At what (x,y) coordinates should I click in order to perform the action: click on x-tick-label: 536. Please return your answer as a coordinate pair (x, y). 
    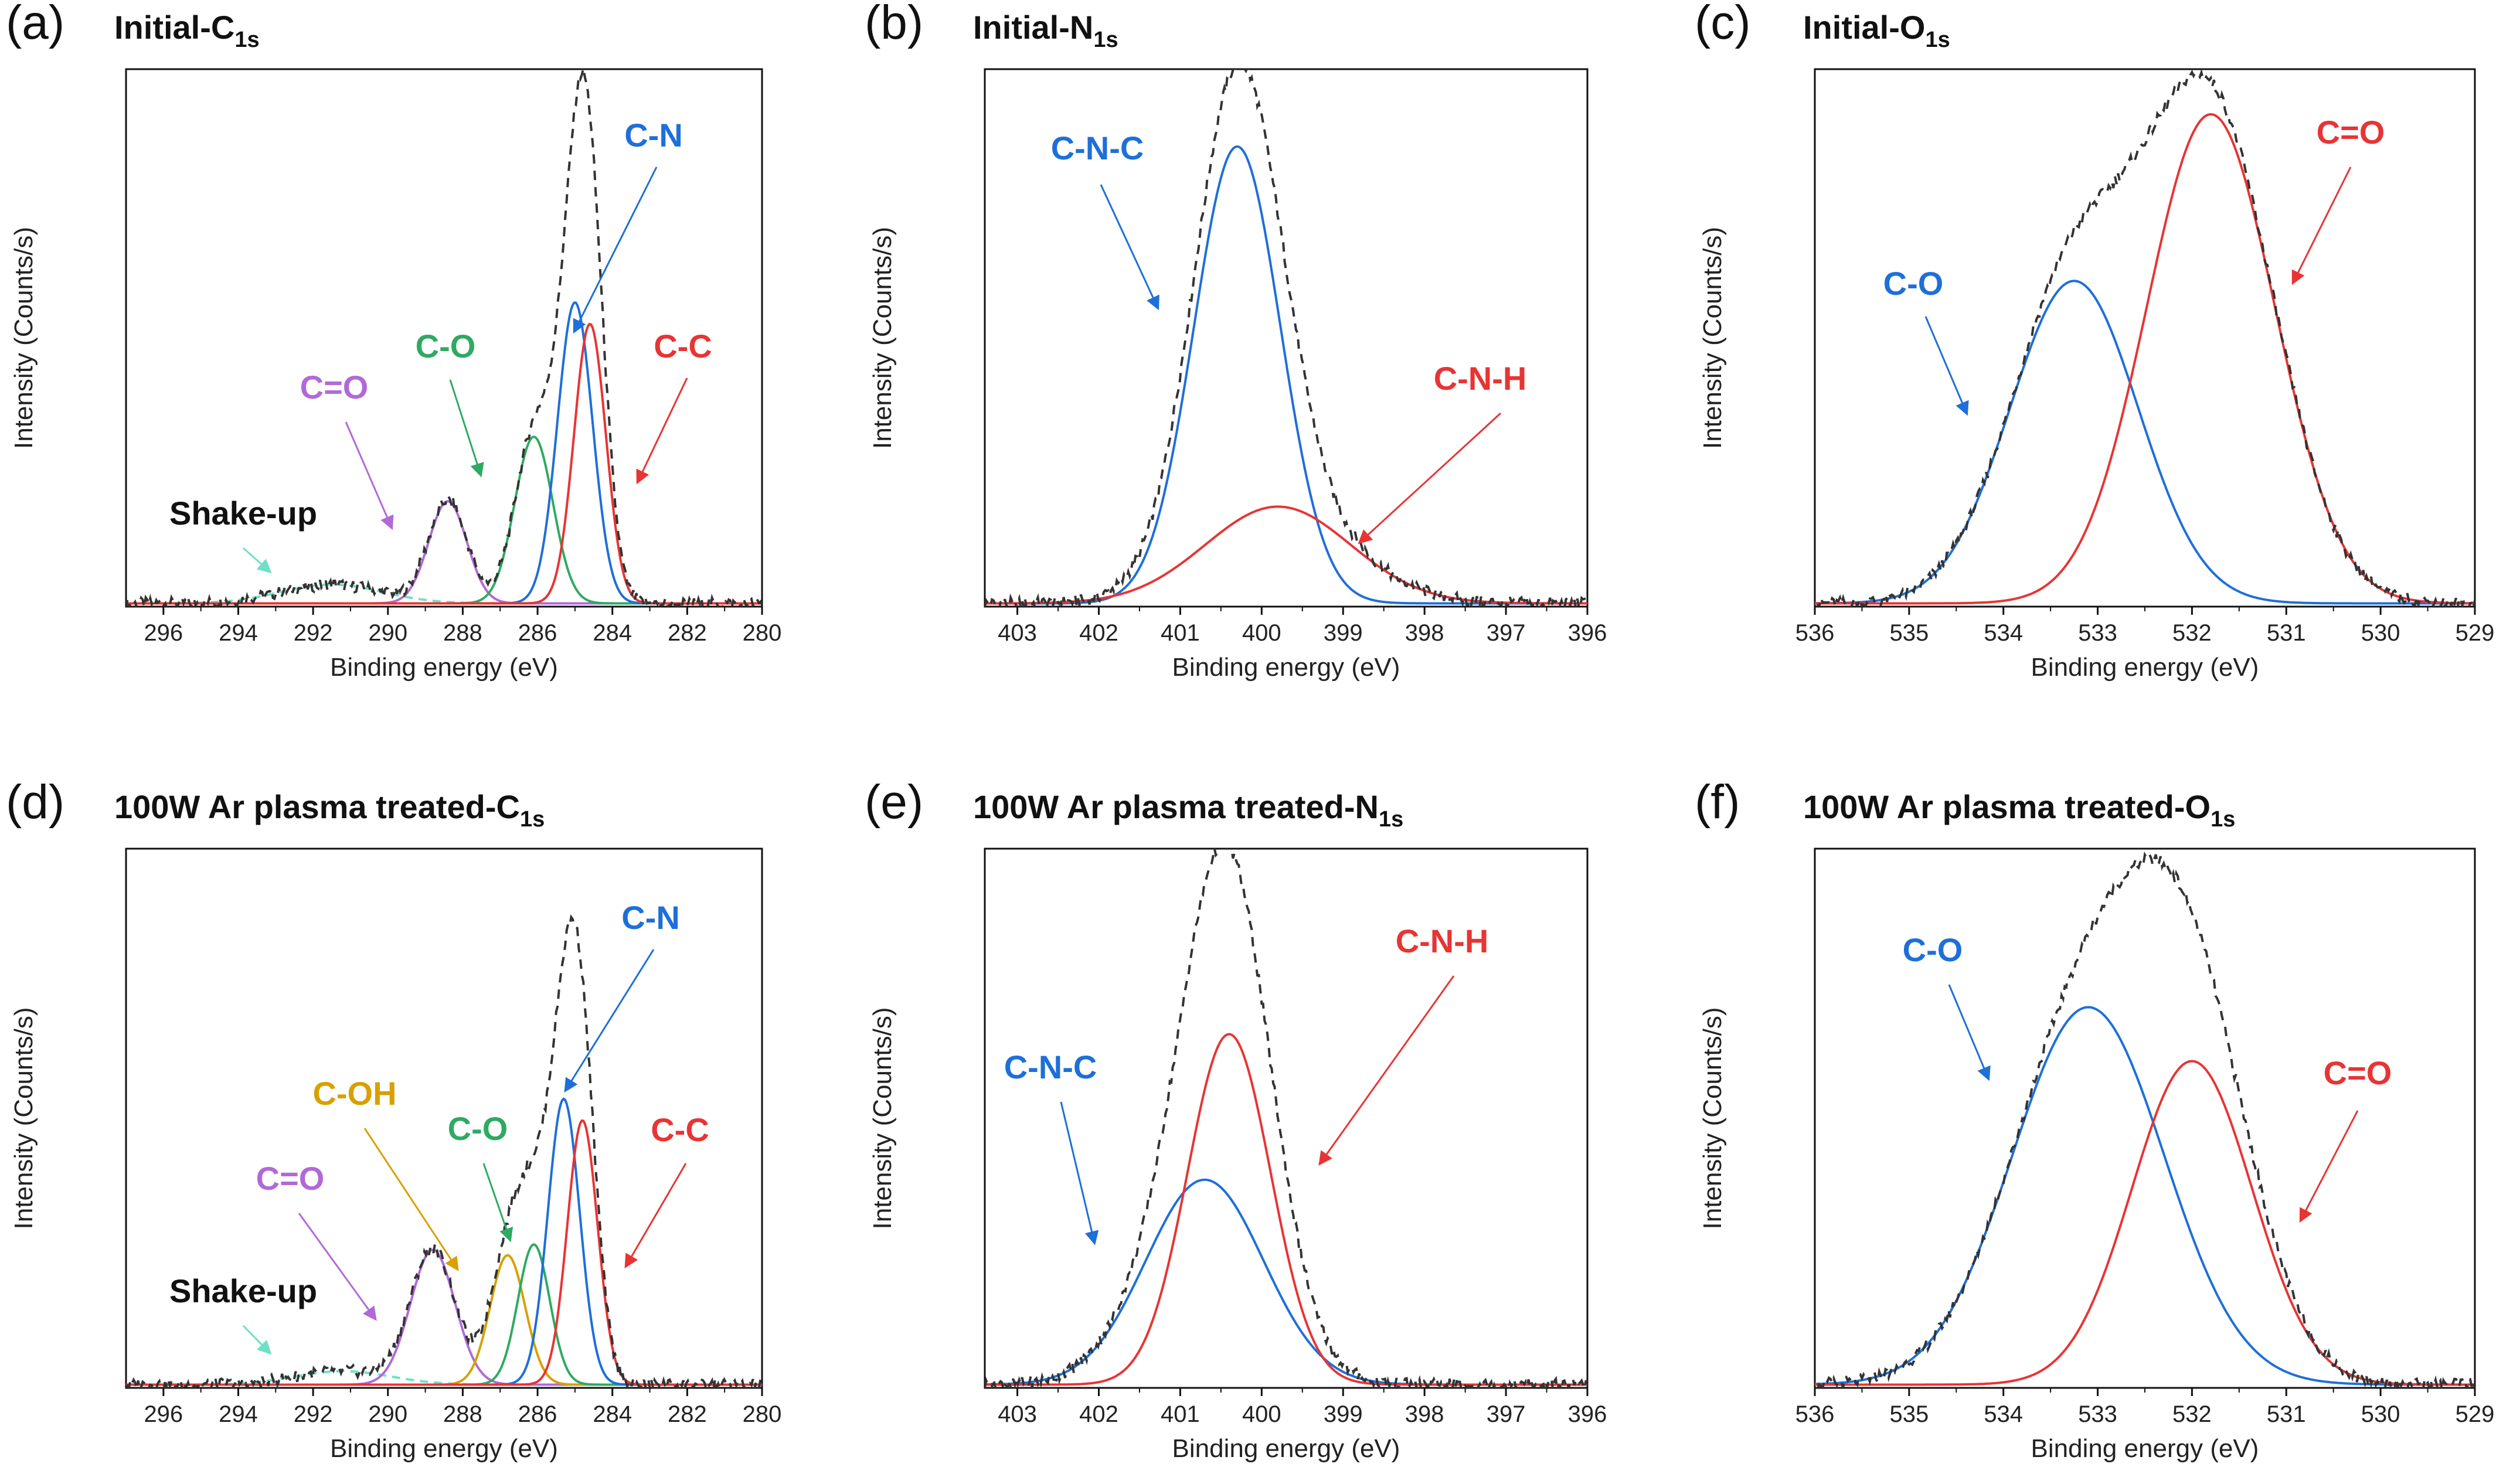
    Looking at the image, I should click on (1815, 1414).